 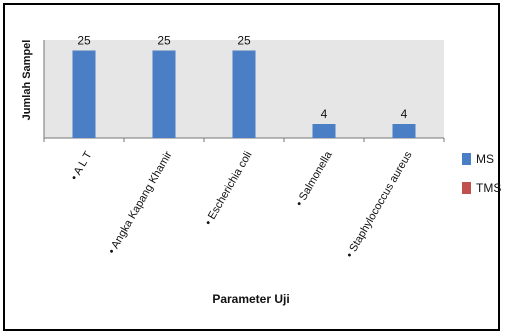 I want to click on legend-item-ms: MS, so click(x=478, y=159).